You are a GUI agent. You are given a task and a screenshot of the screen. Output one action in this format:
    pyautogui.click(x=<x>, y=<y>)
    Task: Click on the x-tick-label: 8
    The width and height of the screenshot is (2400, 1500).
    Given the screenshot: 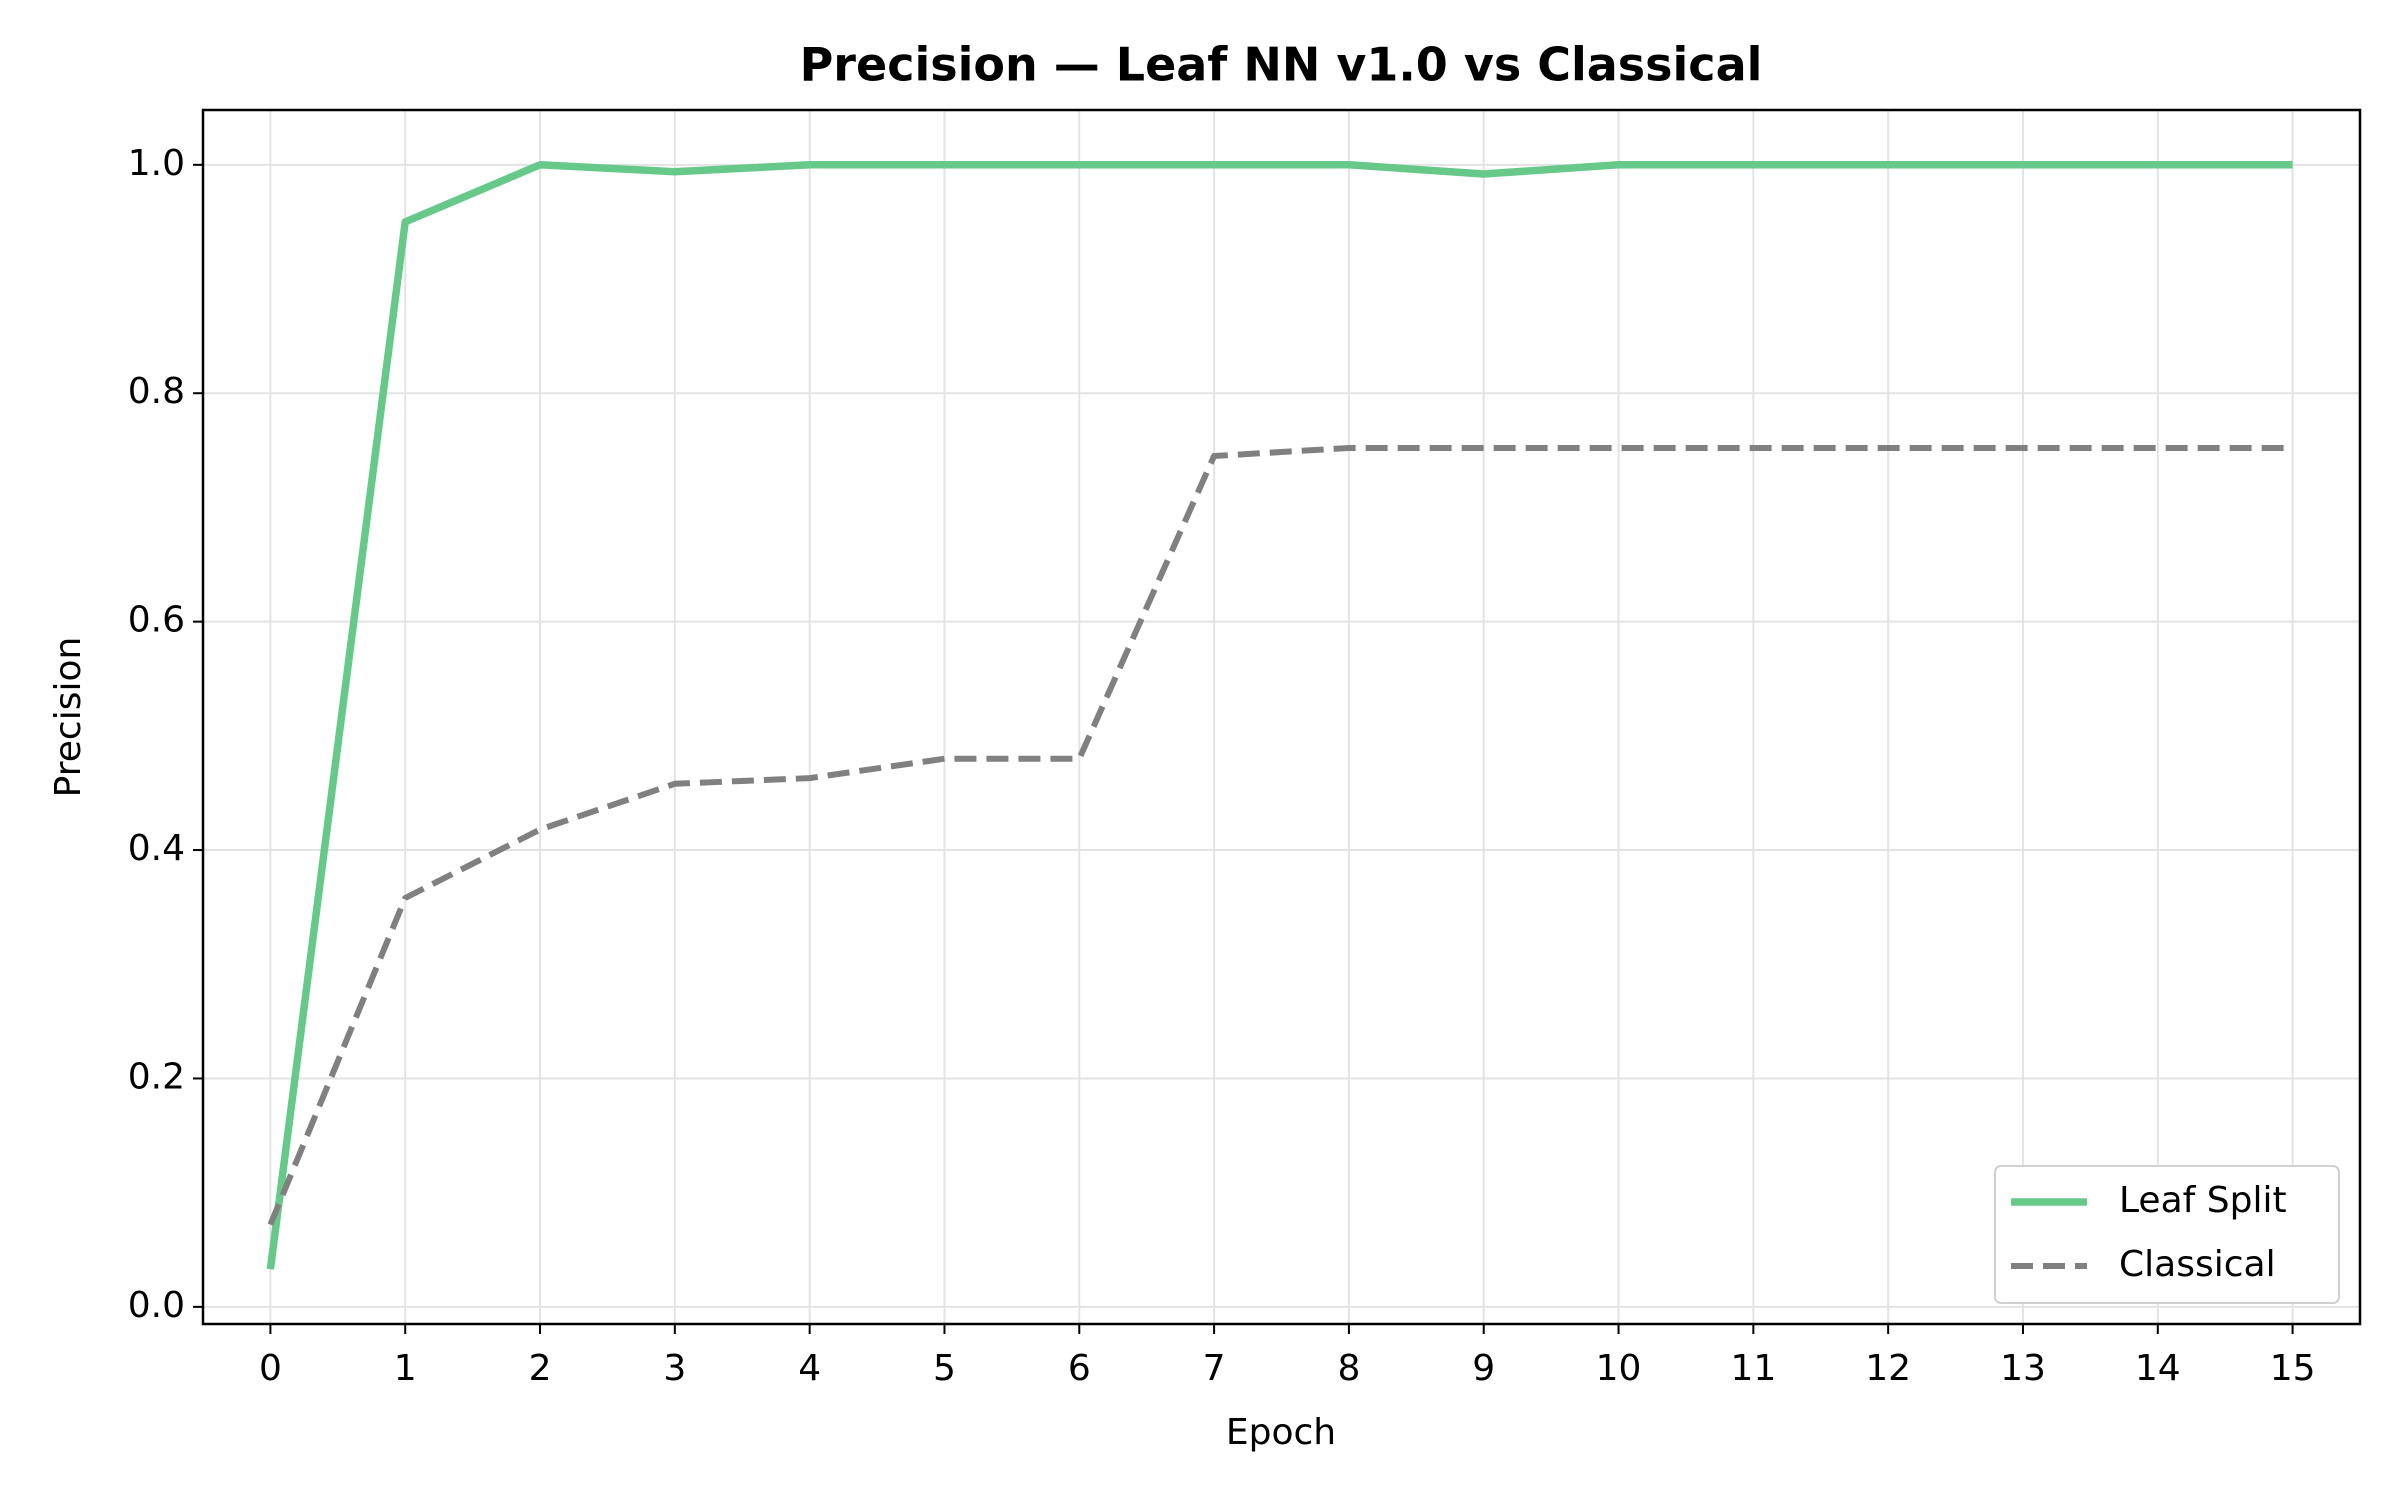 What is the action you would take?
    pyautogui.click(x=1348, y=1368)
    